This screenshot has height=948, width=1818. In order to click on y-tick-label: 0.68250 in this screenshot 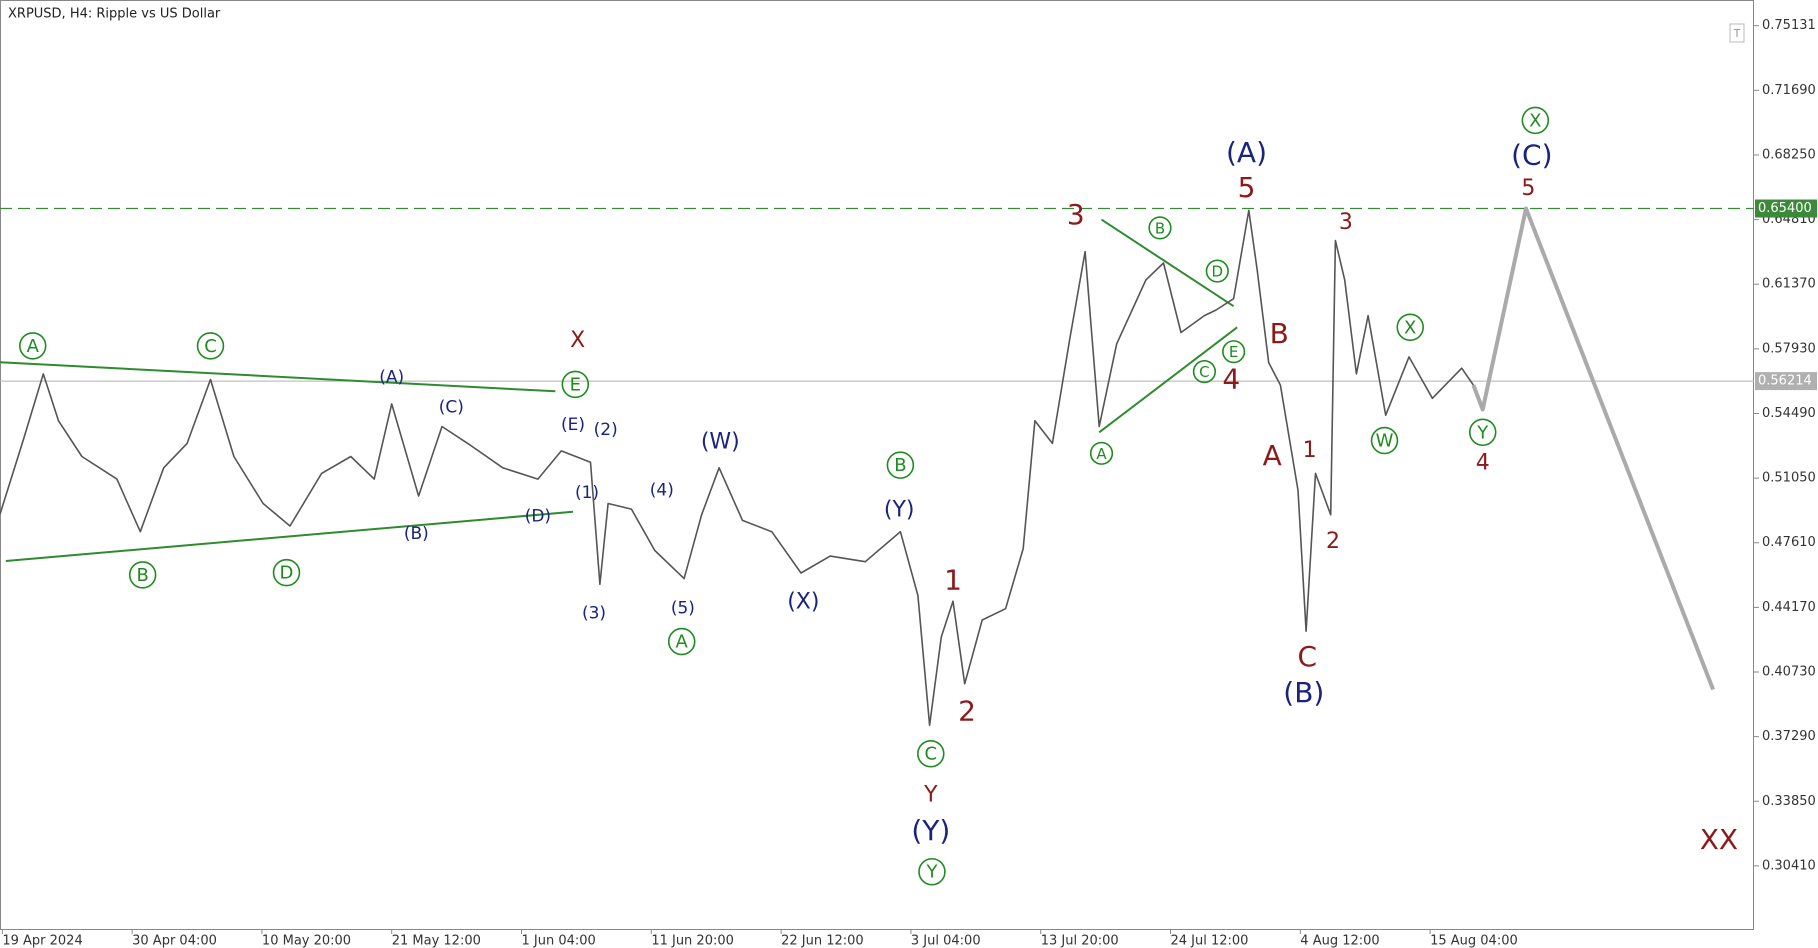, I will do `click(1789, 154)`.